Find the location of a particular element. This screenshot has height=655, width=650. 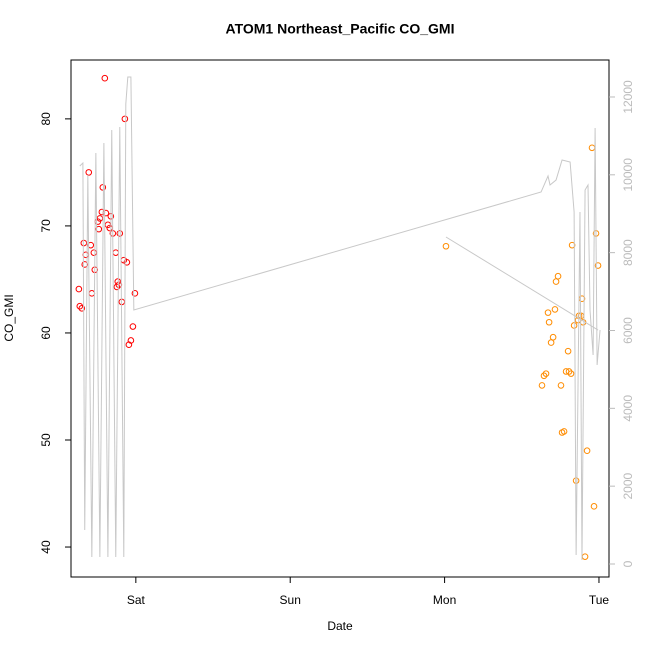

y2-tick-label: 6000 is located at coordinates (628, 330).